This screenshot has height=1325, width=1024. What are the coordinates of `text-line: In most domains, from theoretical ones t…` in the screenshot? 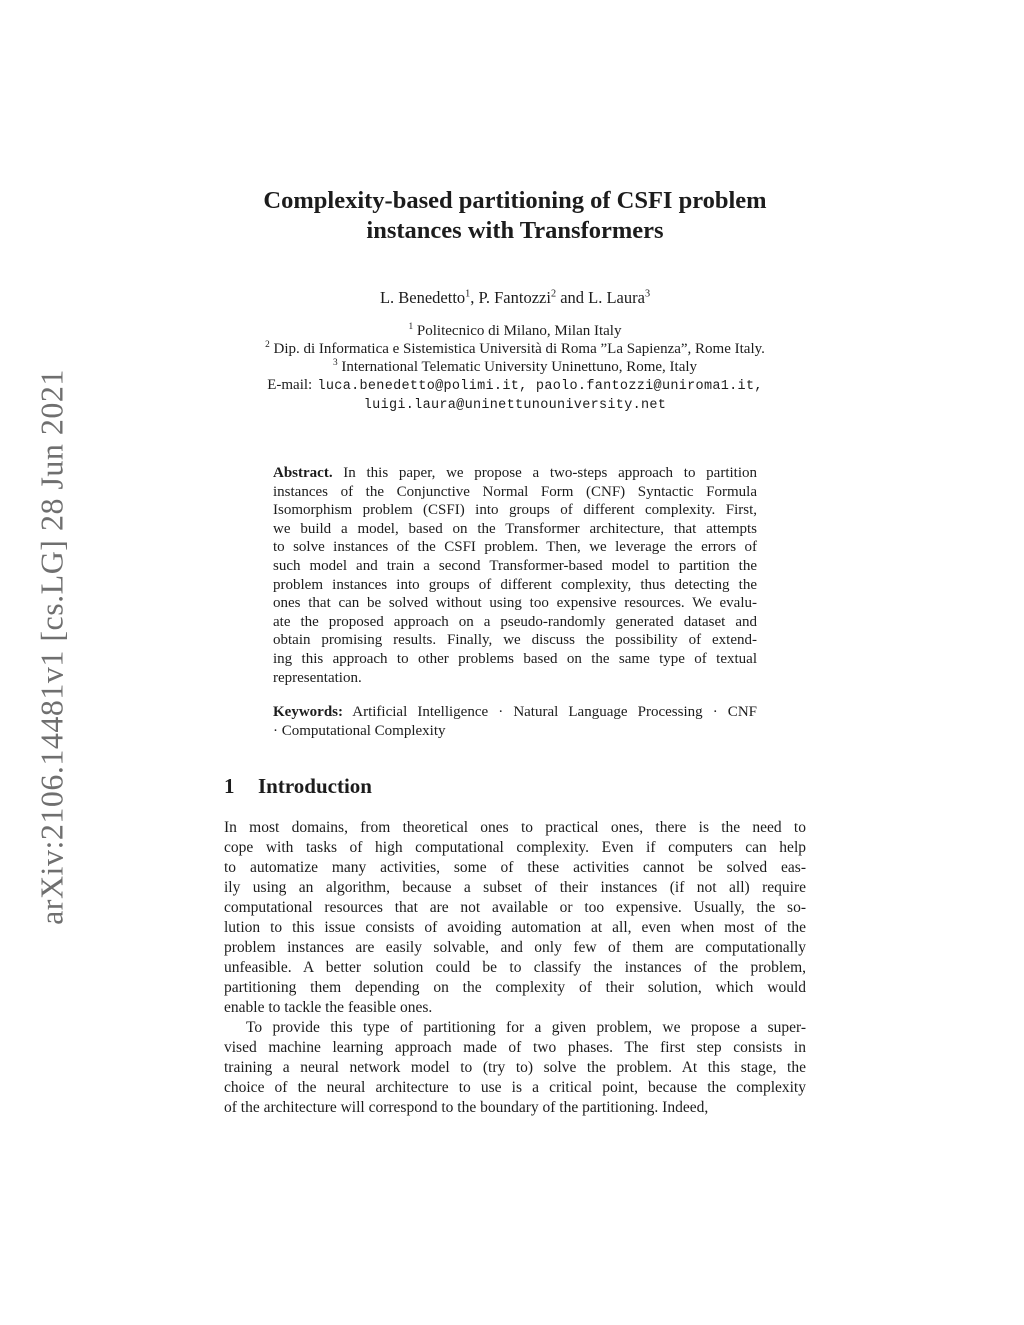 It's located at (515, 828).